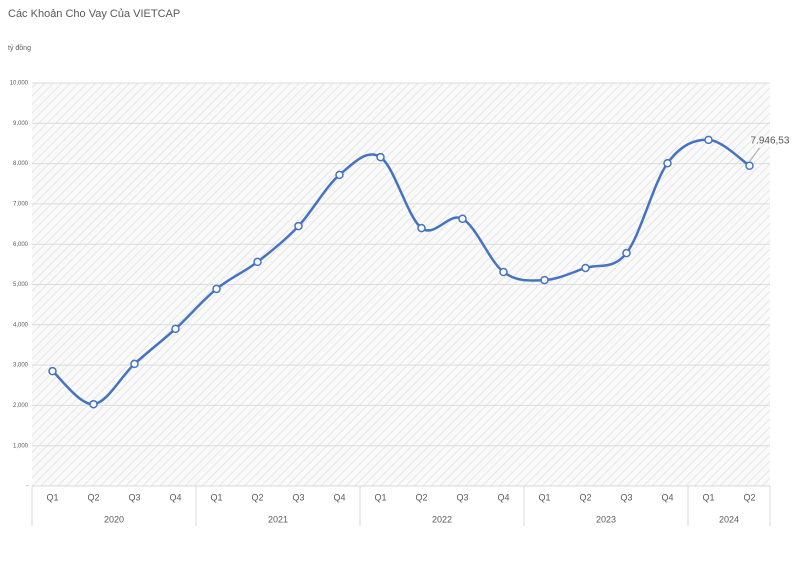 The height and width of the screenshot is (581, 800). I want to click on x-group-label: 2022, so click(442, 519).